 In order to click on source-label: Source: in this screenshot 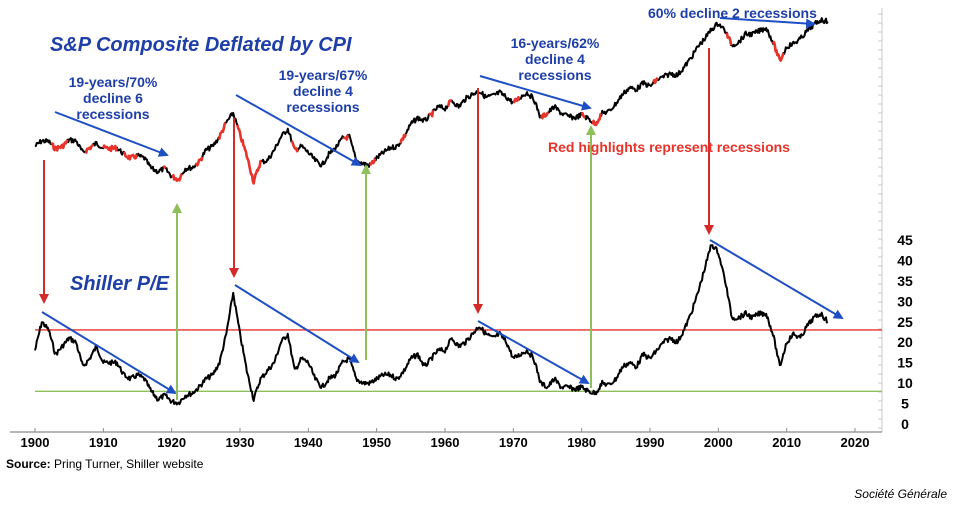, I will do `click(28, 464)`.